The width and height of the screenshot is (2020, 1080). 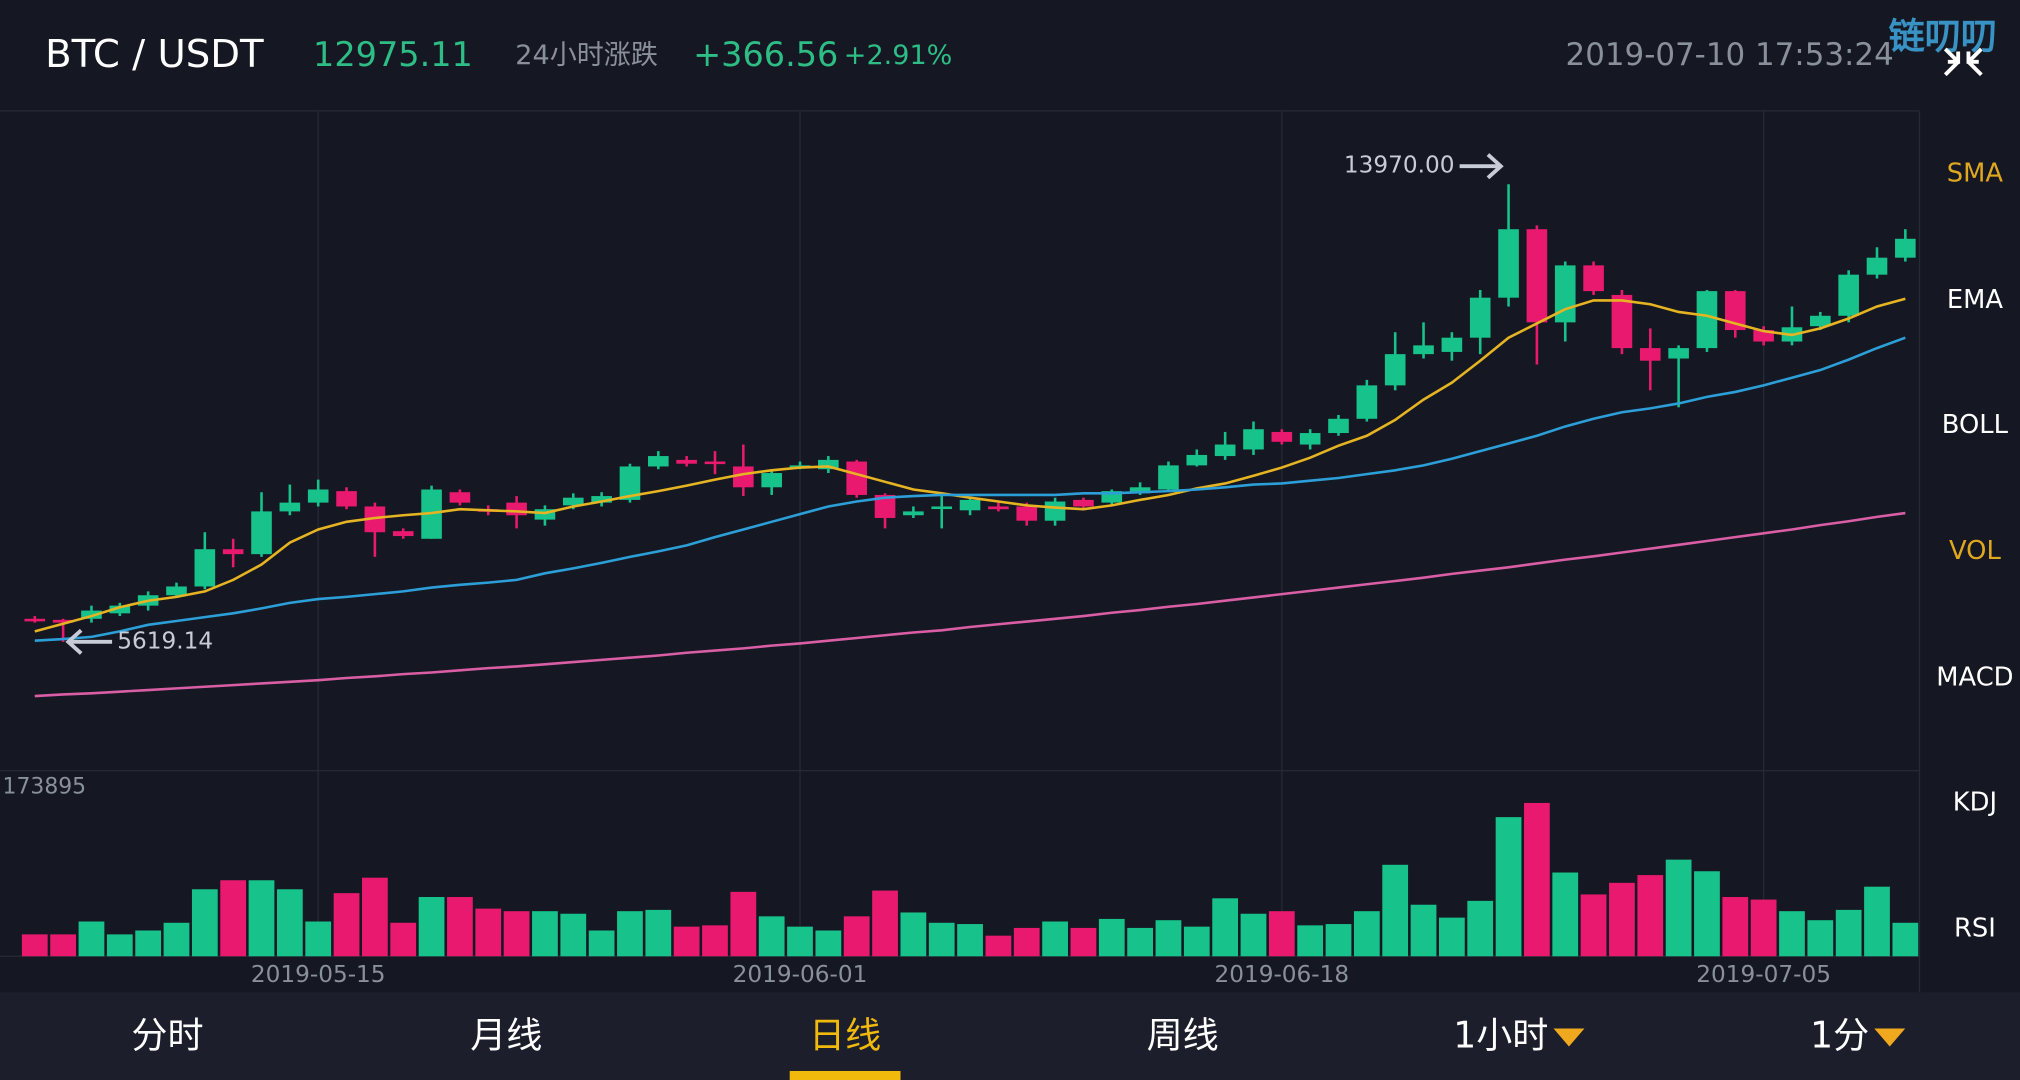 What do you see at coordinates (45, 786) in the screenshot?
I see `volume-max-label: 173895` at bounding box center [45, 786].